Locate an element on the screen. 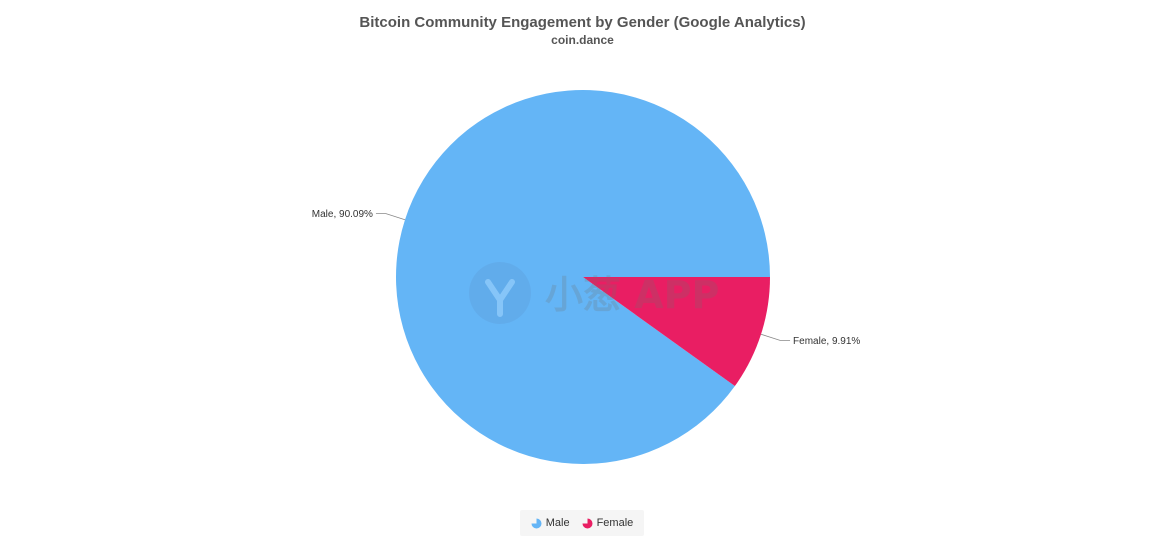 This screenshot has width=1165, height=550. watermark: 小葱 APP is located at coordinates (594, 293).